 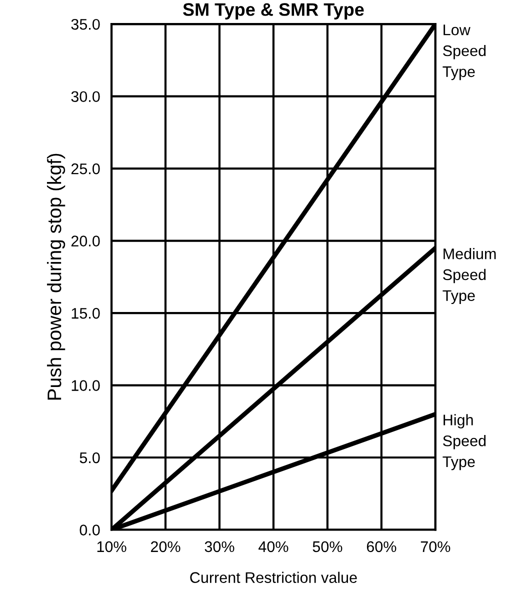 What do you see at coordinates (381, 546) in the screenshot?
I see `x-tick-label: 60%` at bounding box center [381, 546].